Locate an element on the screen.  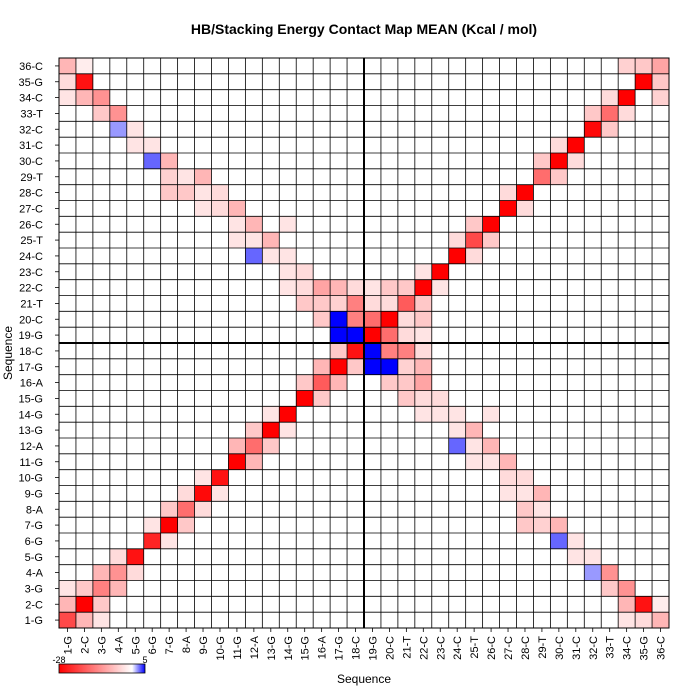
y-tick-label: 26-C is located at coordinates (31, 225).